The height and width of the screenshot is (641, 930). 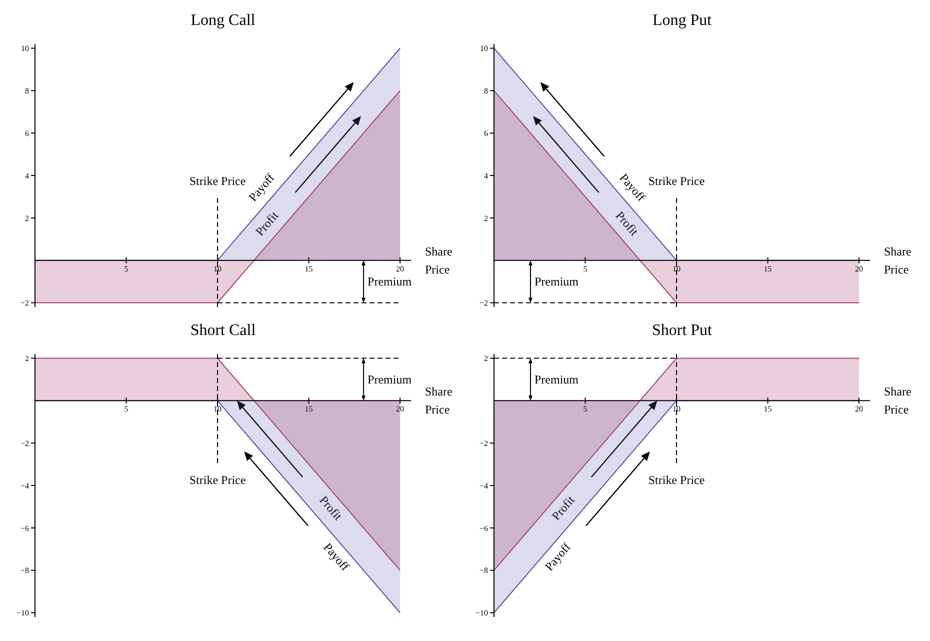 I want to click on chart-title: Long Call, so click(x=223, y=21).